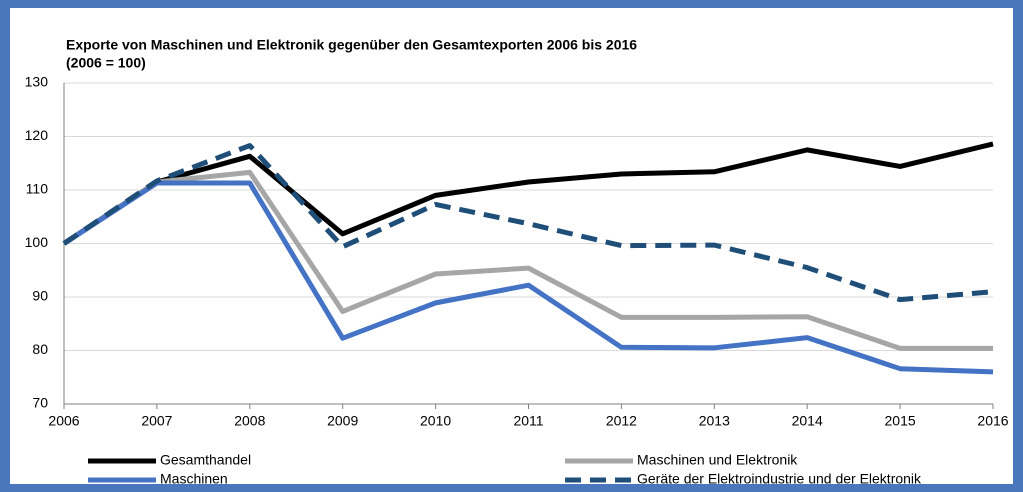 Image resolution: width=1023 pixels, height=492 pixels. I want to click on y-tick-label: 70, so click(40, 403).